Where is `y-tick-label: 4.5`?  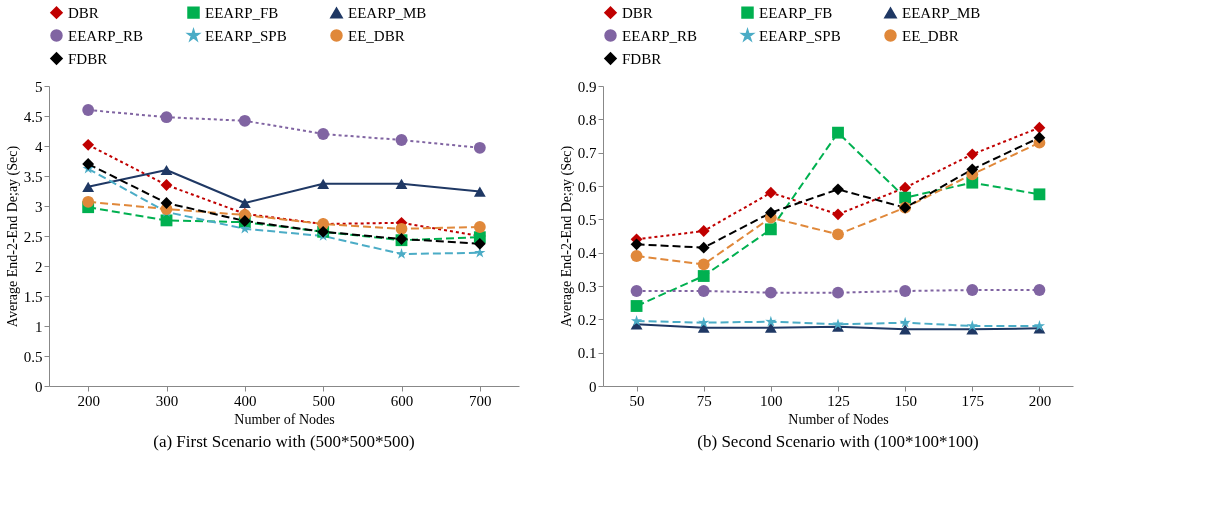 y-tick-label: 4.5 is located at coordinates (33, 116).